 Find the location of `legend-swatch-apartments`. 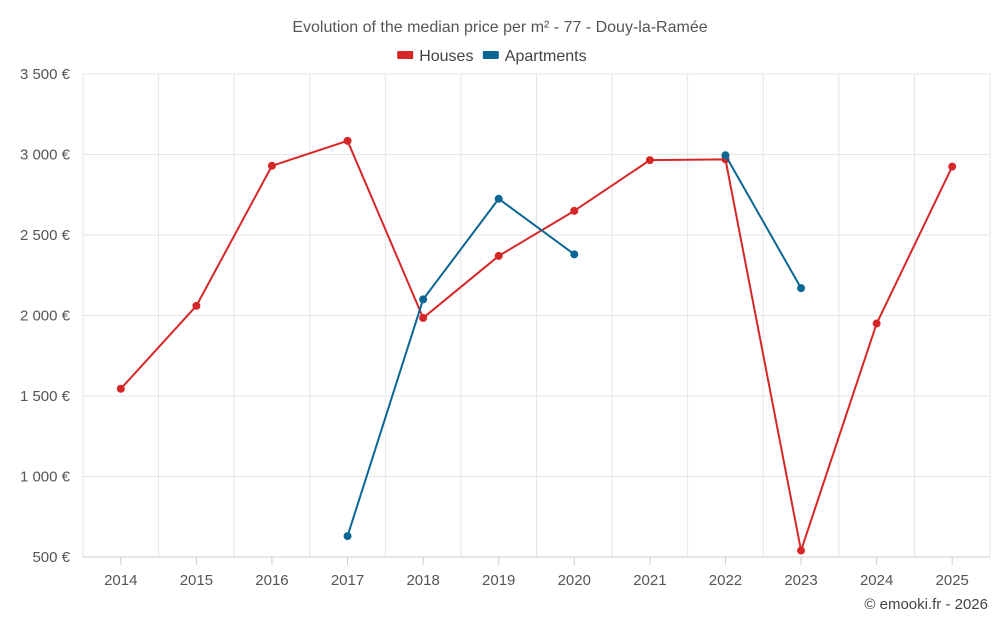

legend-swatch-apartments is located at coordinates (490, 55).